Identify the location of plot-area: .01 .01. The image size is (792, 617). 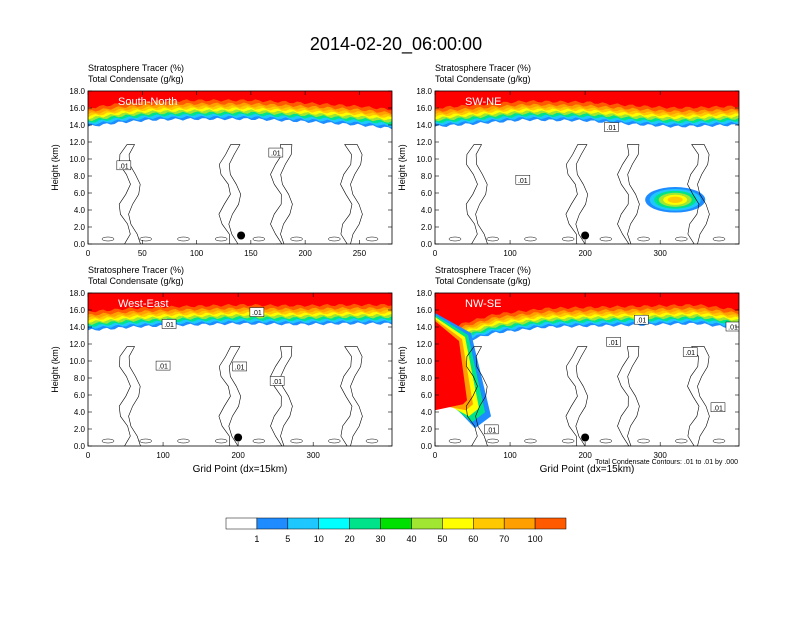
(240, 167).